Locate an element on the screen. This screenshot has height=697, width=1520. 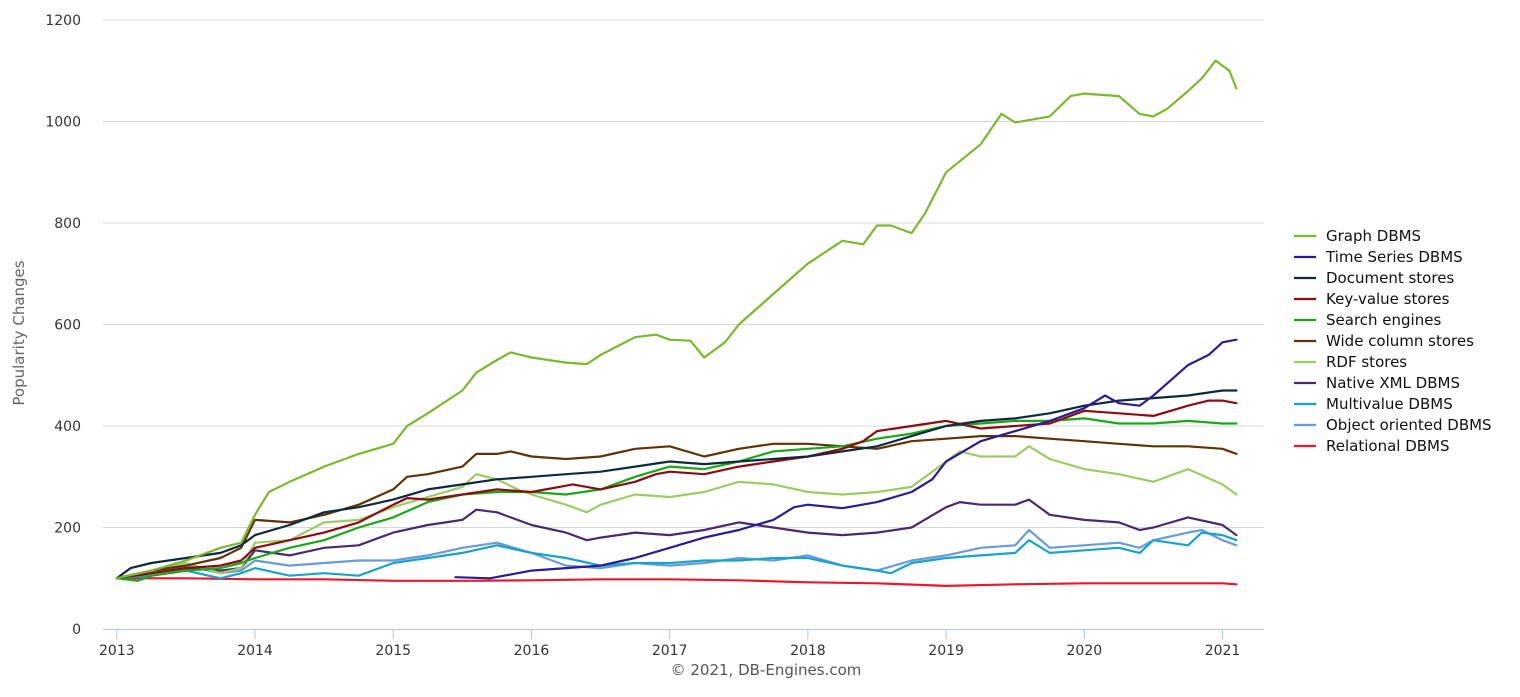
legend-label: Document stores is located at coordinates (1390, 278).